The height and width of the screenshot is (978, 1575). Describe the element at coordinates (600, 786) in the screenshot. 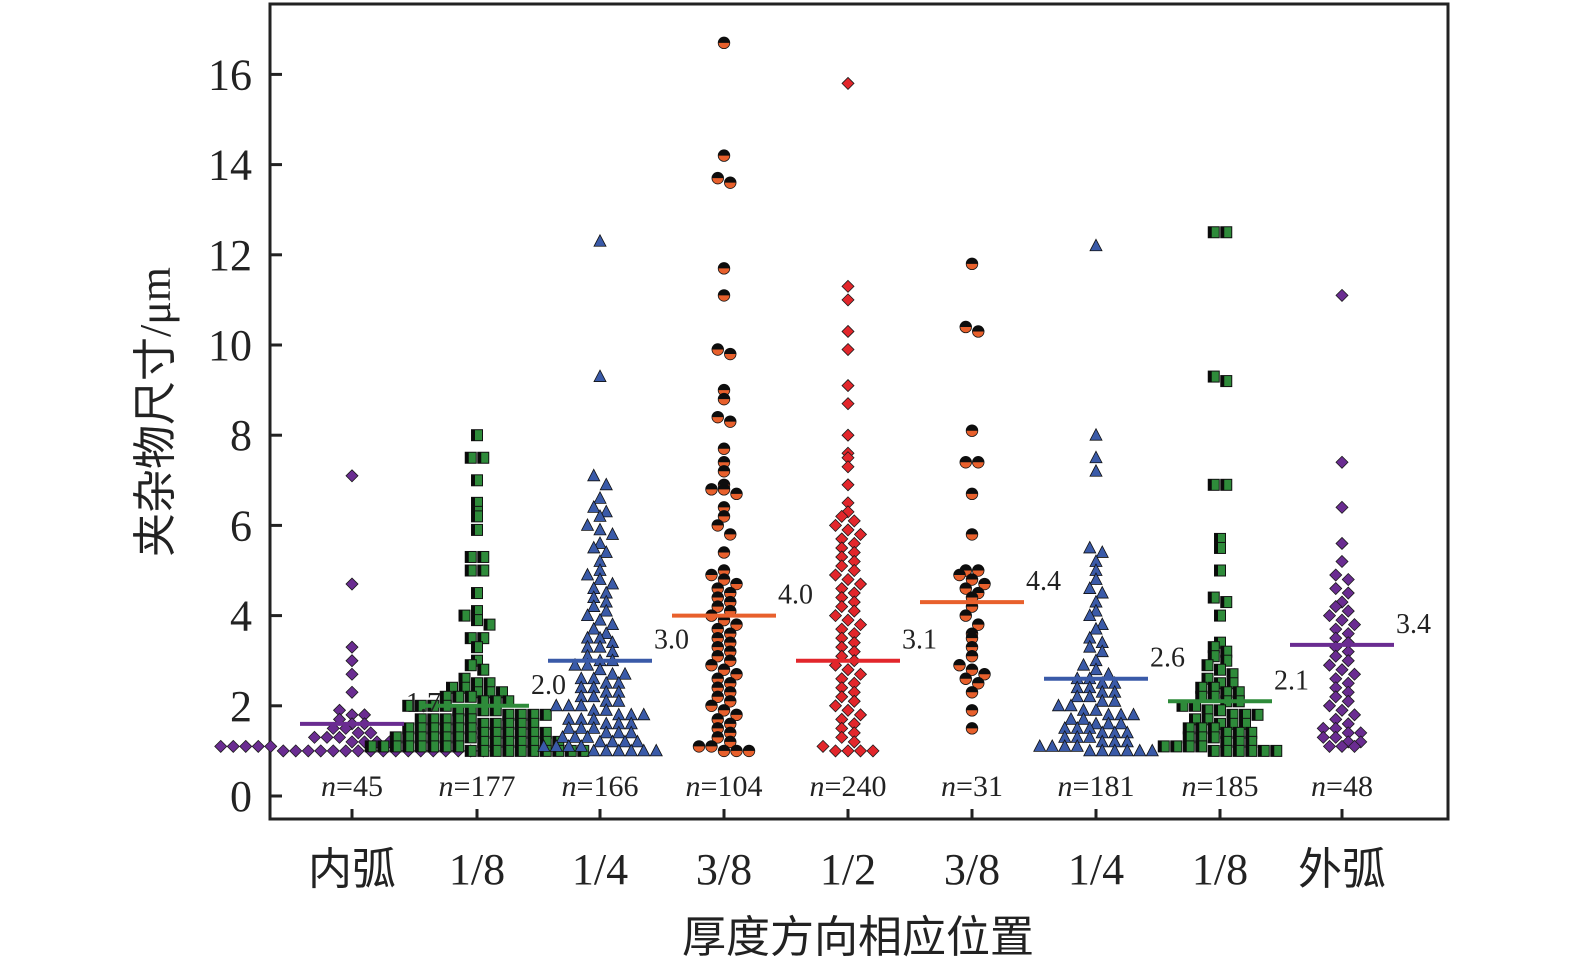

I see `sample-count-label: n=166` at that location.